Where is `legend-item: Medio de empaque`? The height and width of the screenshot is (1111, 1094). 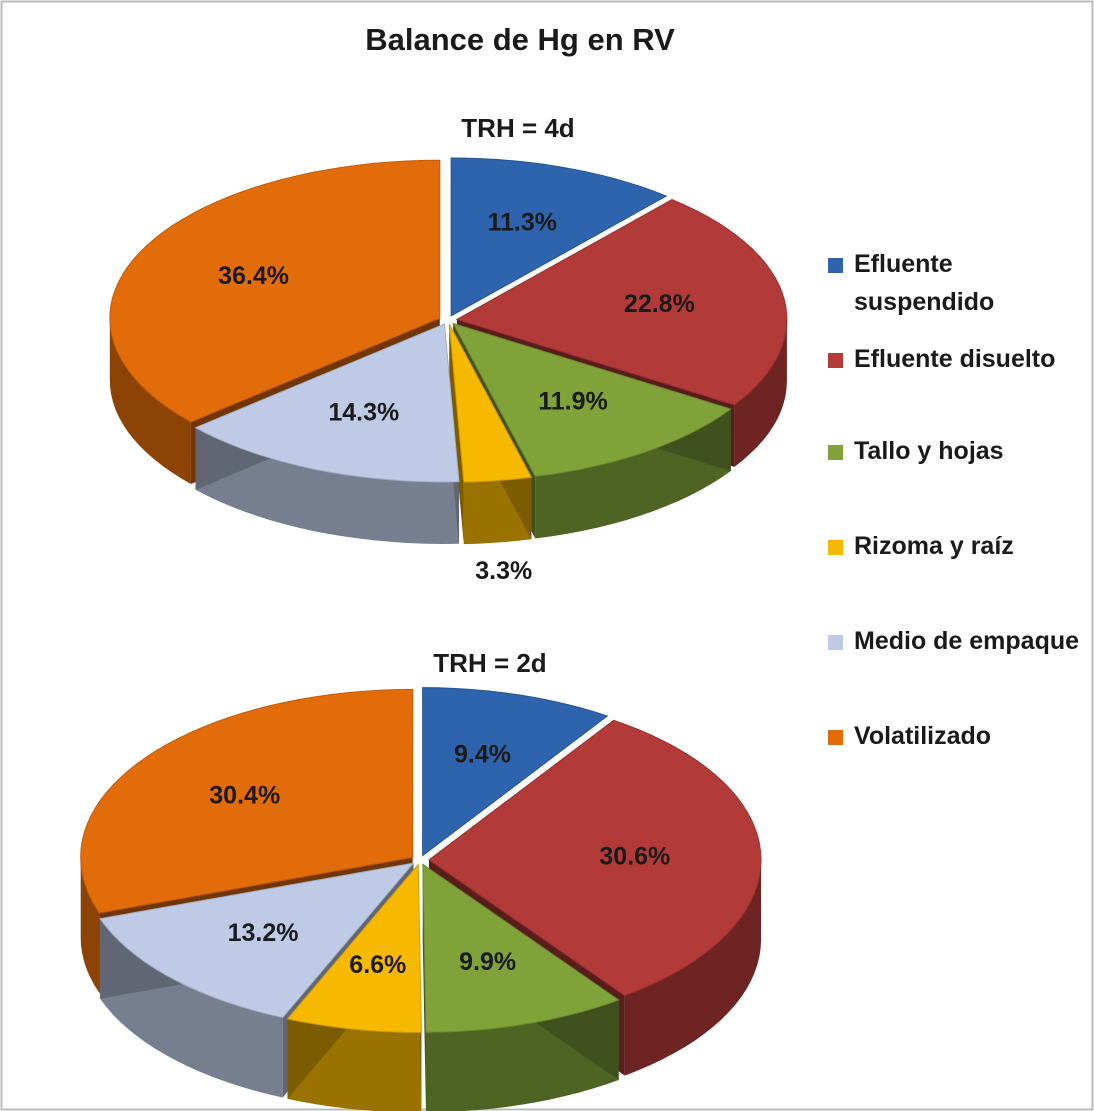 legend-item: Medio de empaque is located at coordinates (959, 641).